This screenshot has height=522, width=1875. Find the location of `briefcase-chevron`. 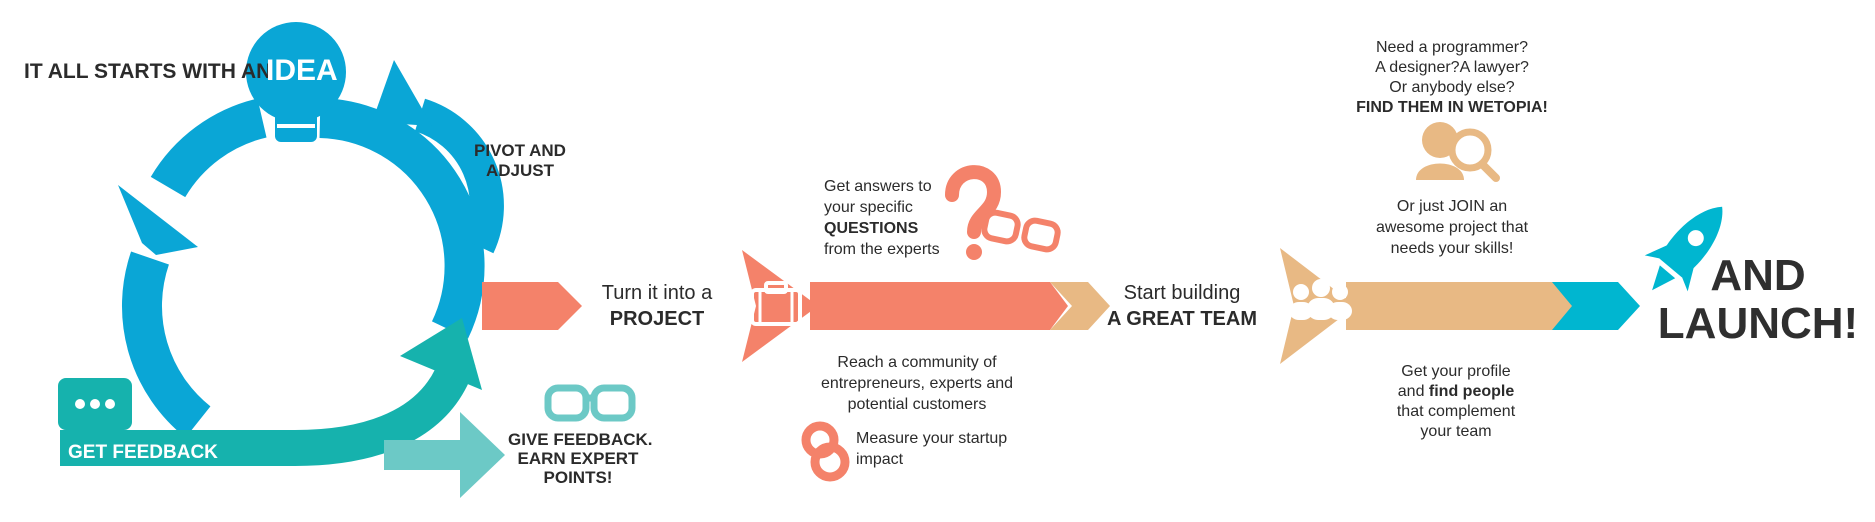

briefcase-chevron is located at coordinates (780, 306).